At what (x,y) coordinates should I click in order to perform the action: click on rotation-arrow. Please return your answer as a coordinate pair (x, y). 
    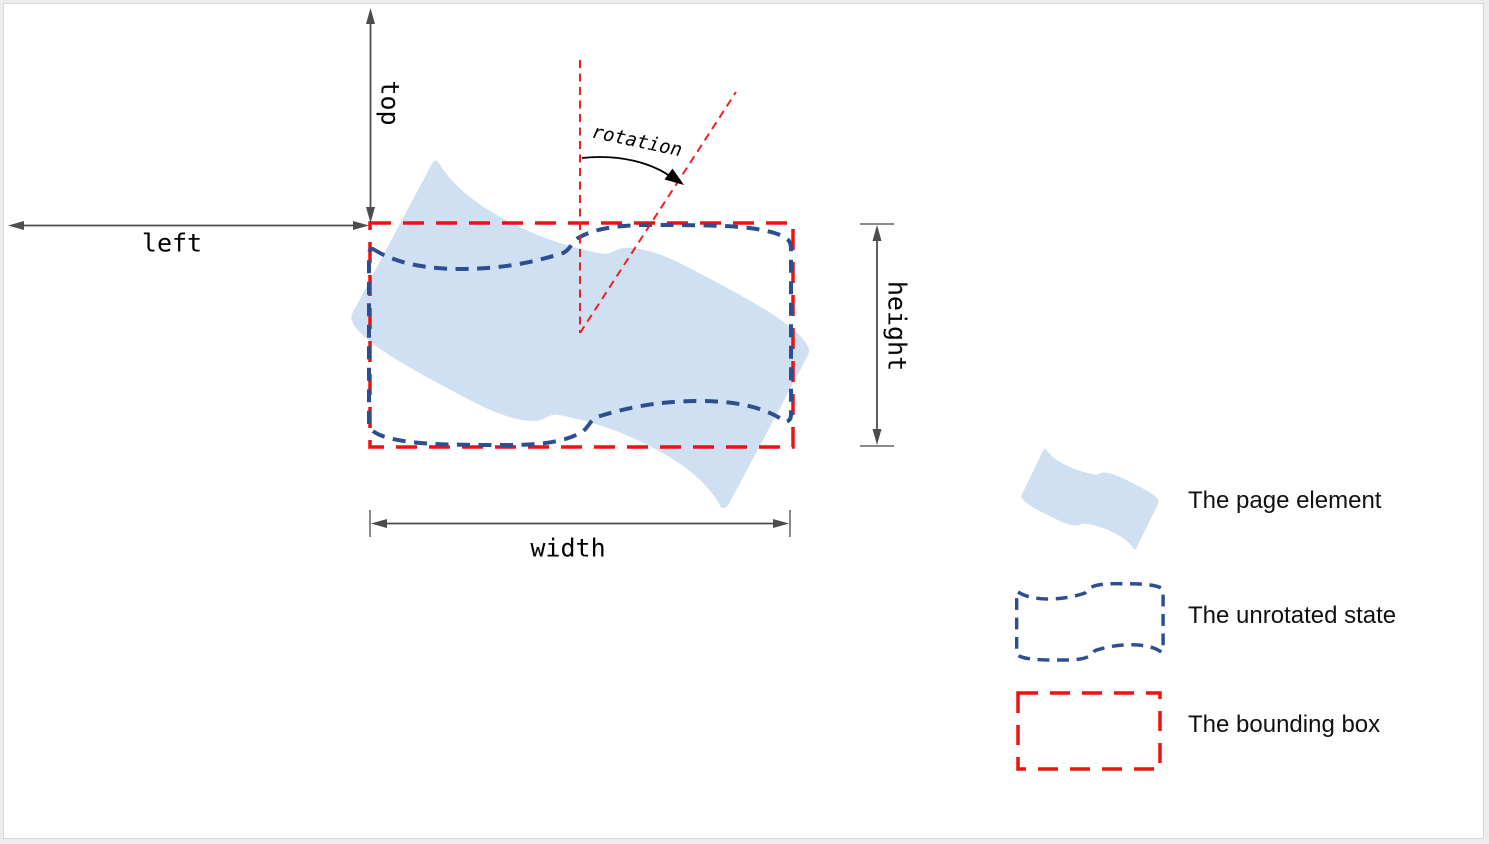
    Looking at the image, I should click on (628, 168).